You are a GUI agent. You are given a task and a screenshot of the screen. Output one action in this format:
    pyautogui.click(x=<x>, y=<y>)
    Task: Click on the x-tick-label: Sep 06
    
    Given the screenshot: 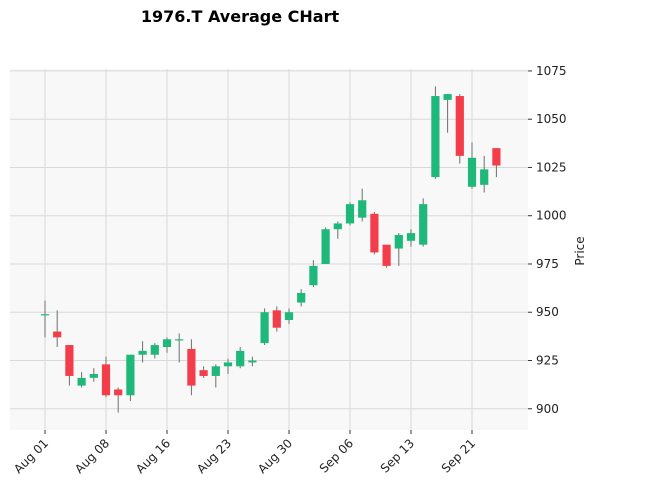 What is the action you would take?
    pyautogui.click(x=336, y=455)
    